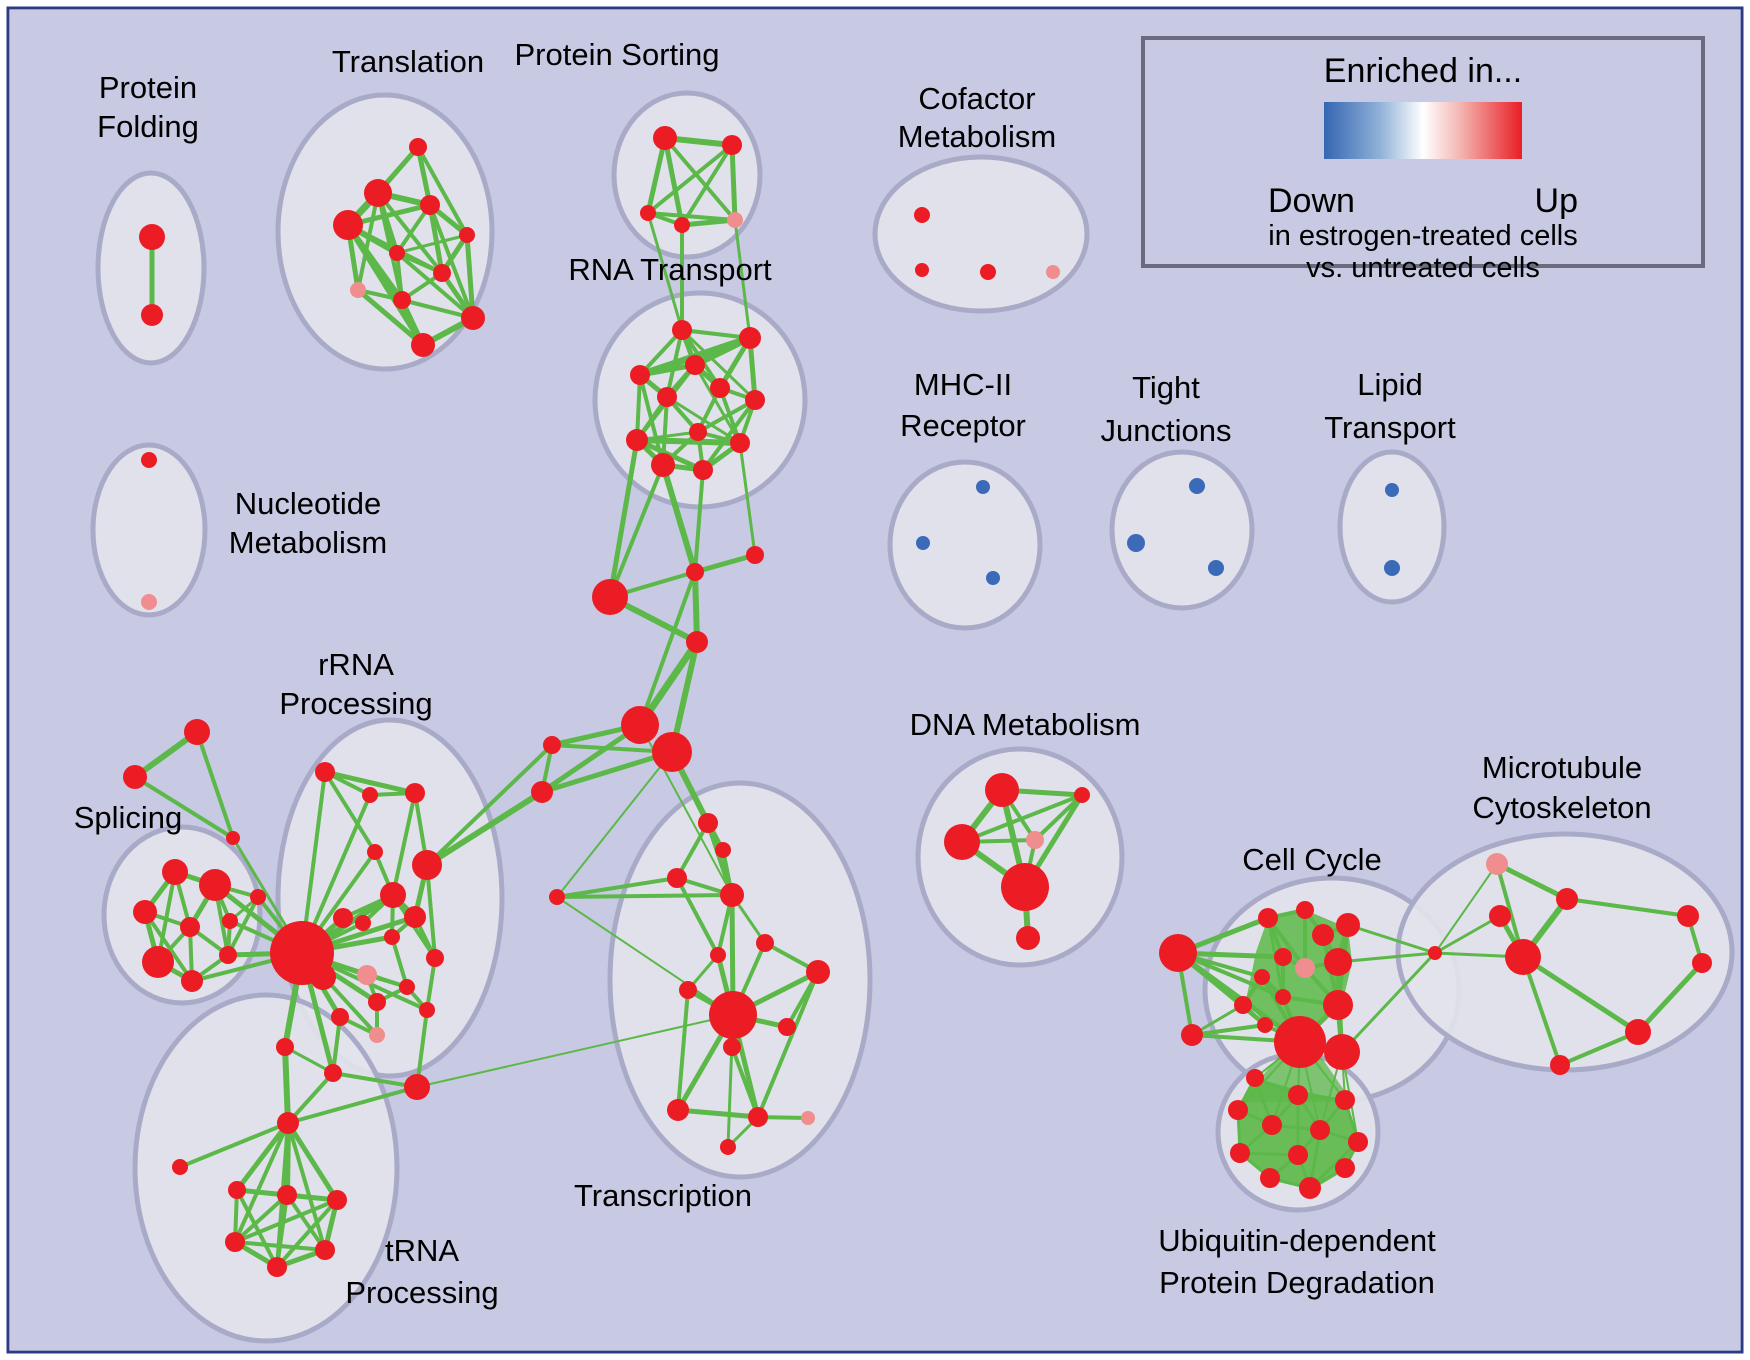 The height and width of the screenshot is (1360, 1750). Describe the element at coordinates (1297, 1240) in the screenshot. I see `cluster-label-ubiquitin-degradation: Ubiquitin-dependent` at that location.